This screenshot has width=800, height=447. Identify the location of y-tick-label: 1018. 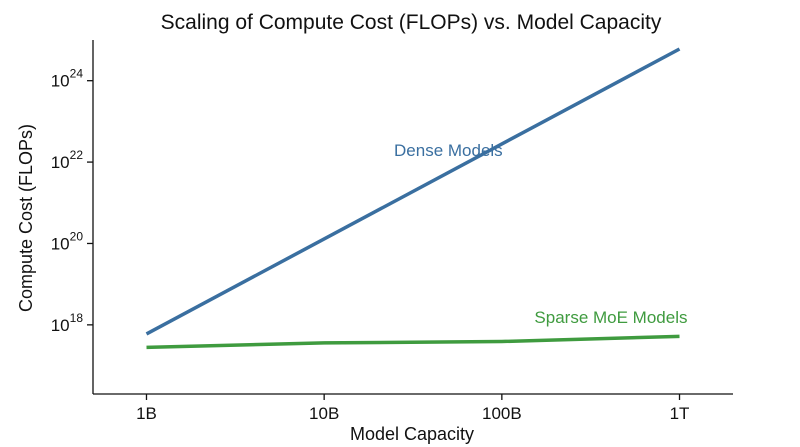
(67, 323).